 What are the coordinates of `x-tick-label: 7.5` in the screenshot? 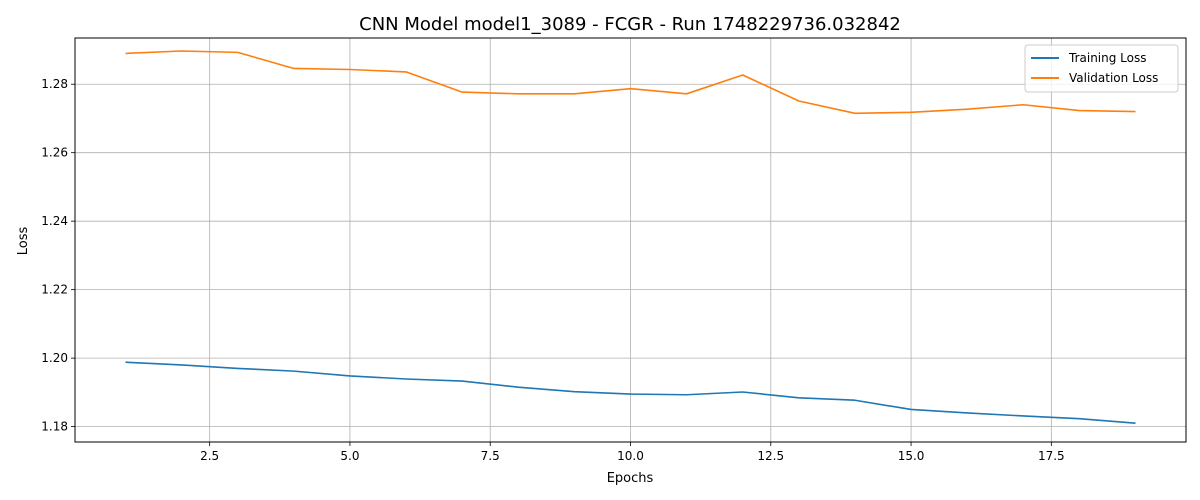 It's located at (490, 456).